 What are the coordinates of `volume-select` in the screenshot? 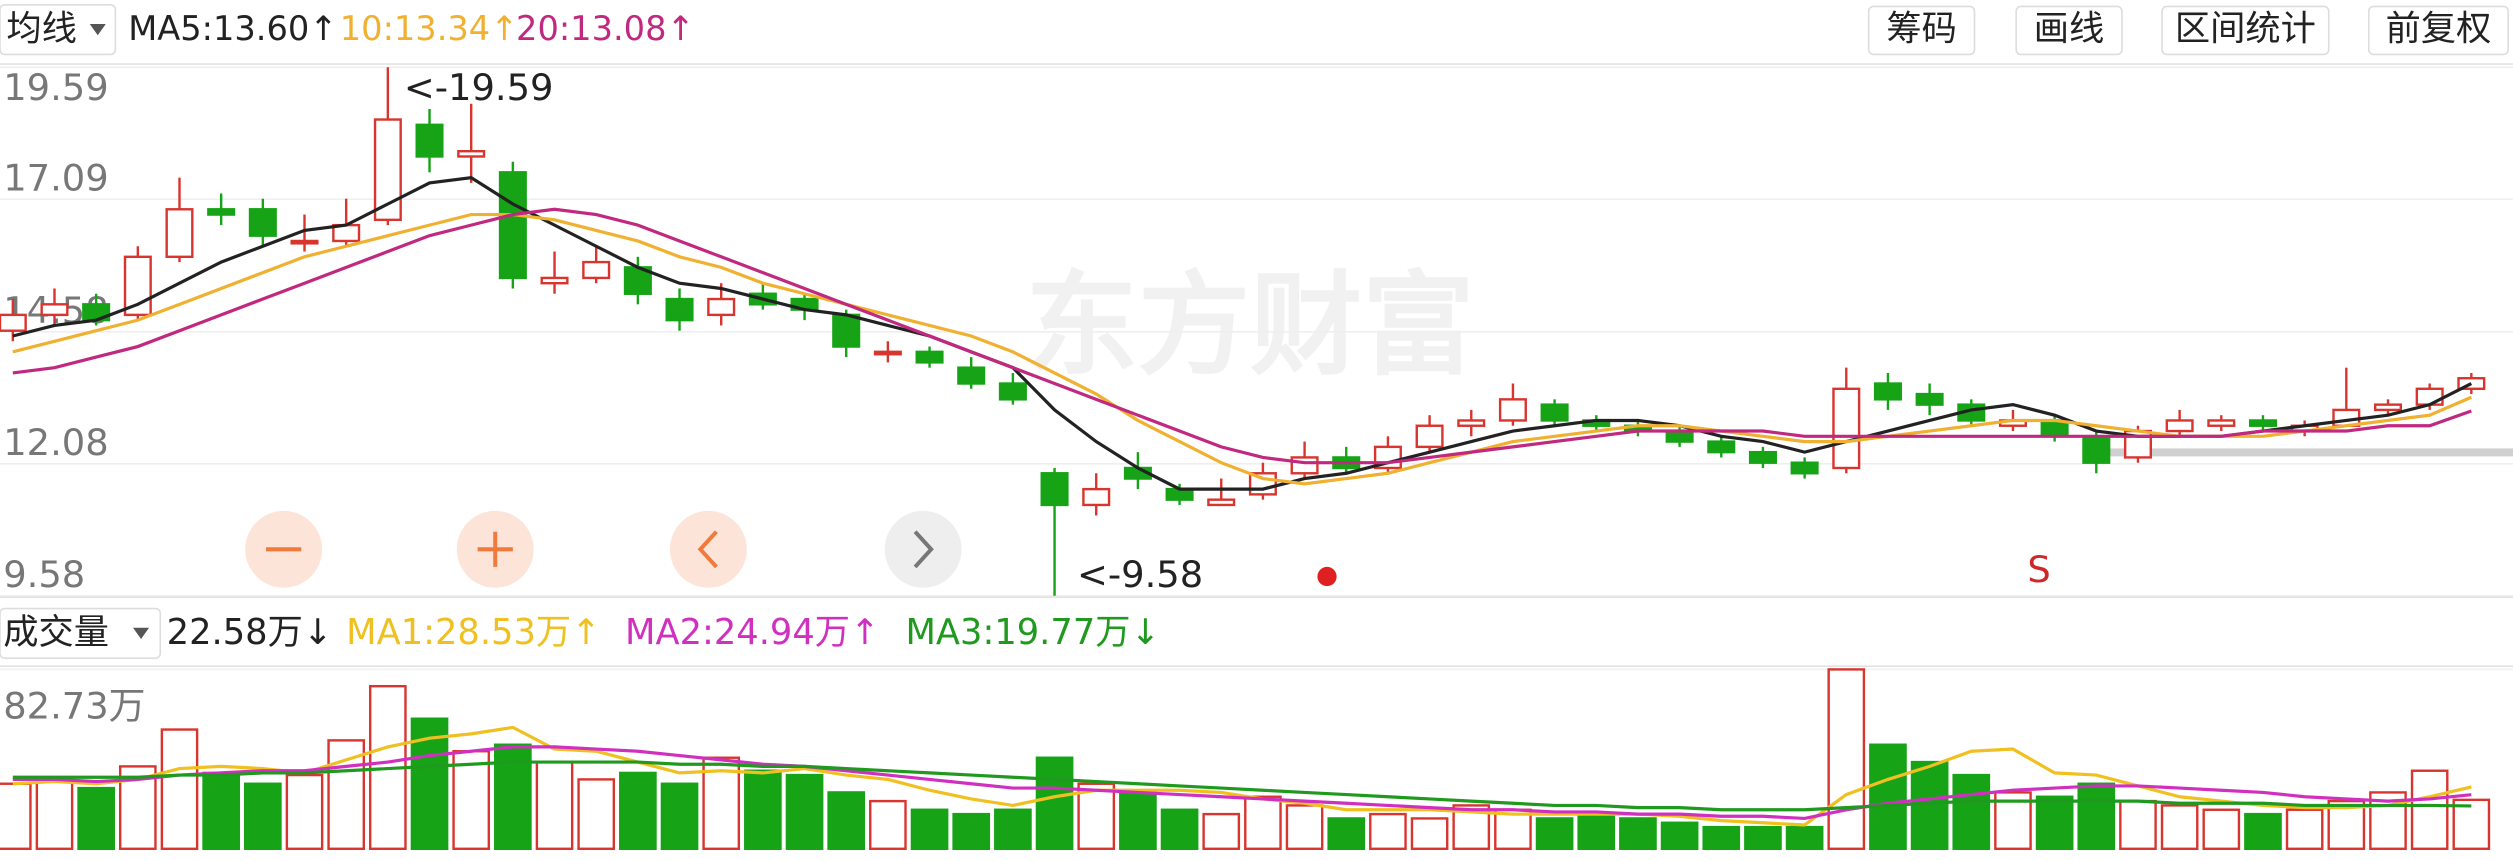 It's located at (81, 633).